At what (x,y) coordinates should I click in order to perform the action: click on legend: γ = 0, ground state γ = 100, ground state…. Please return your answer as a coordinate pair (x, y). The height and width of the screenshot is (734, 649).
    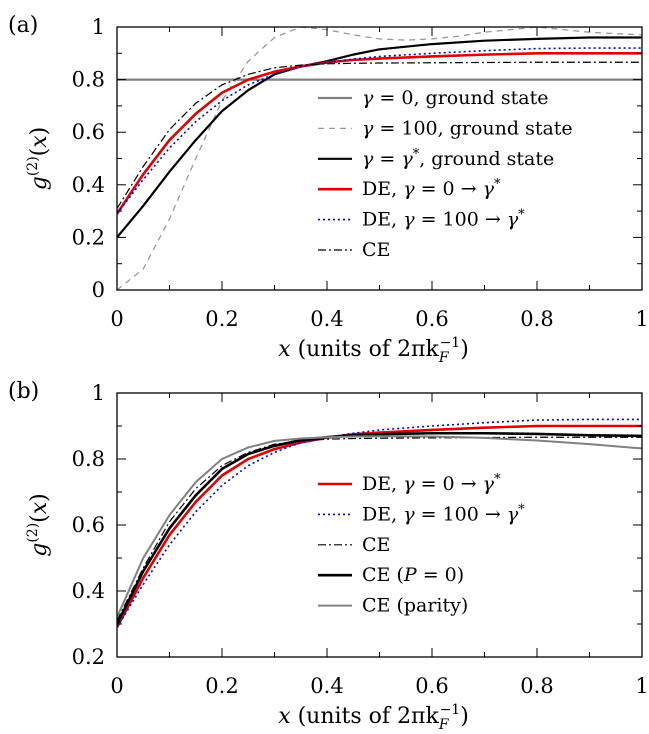
    Looking at the image, I should click on (445, 174).